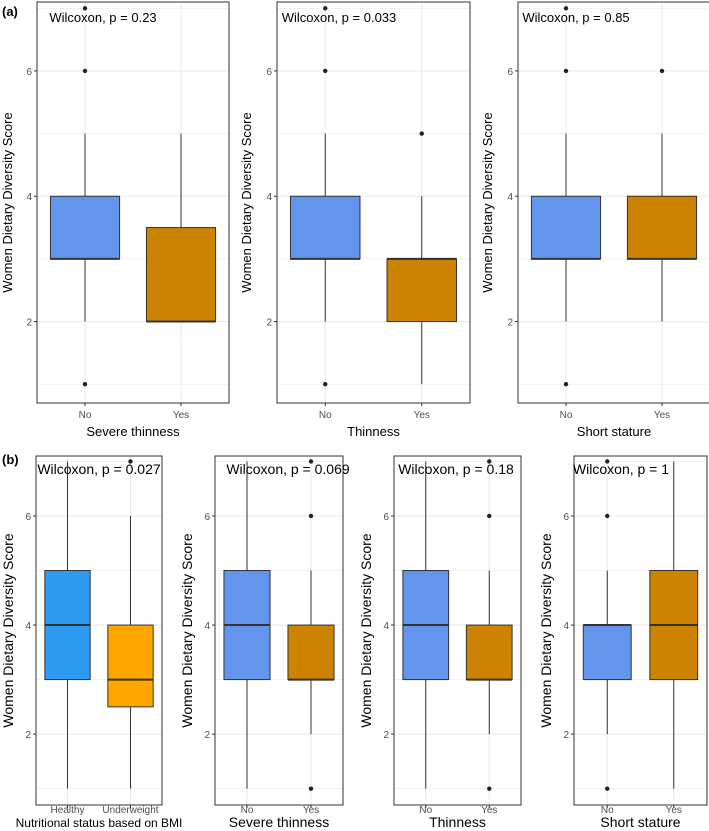 The width and height of the screenshot is (709, 831). I want to click on box-underweight, so click(130, 666).